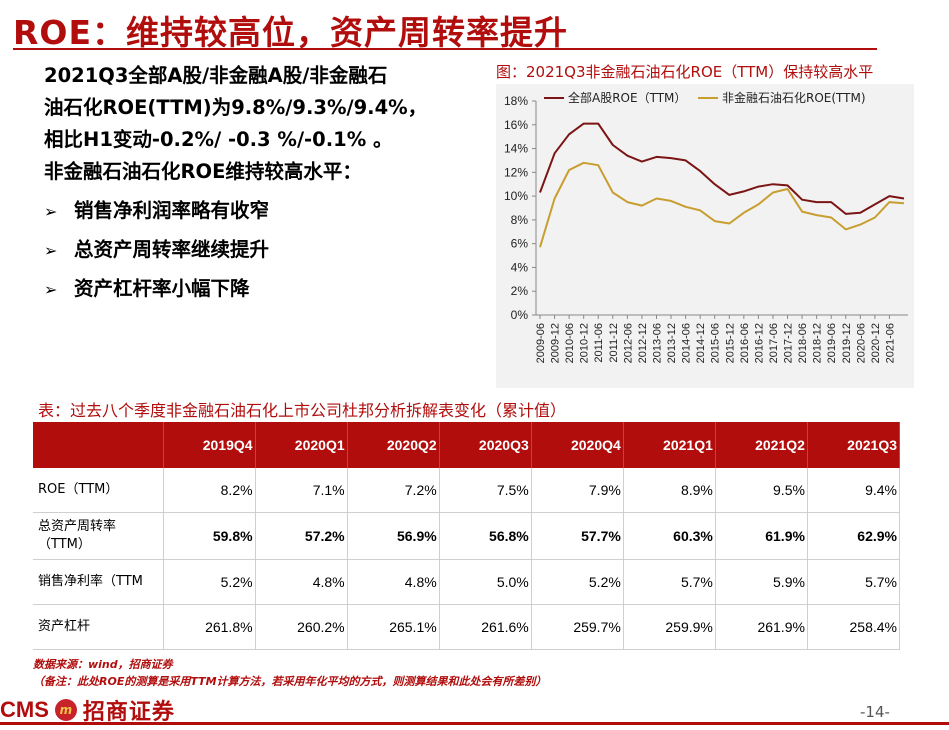 The height and width of the screenshot is (730, 949). Describe the element at coordinates (209, 445) in the screenshot. I see `column-header: 2019Q4` at that location.